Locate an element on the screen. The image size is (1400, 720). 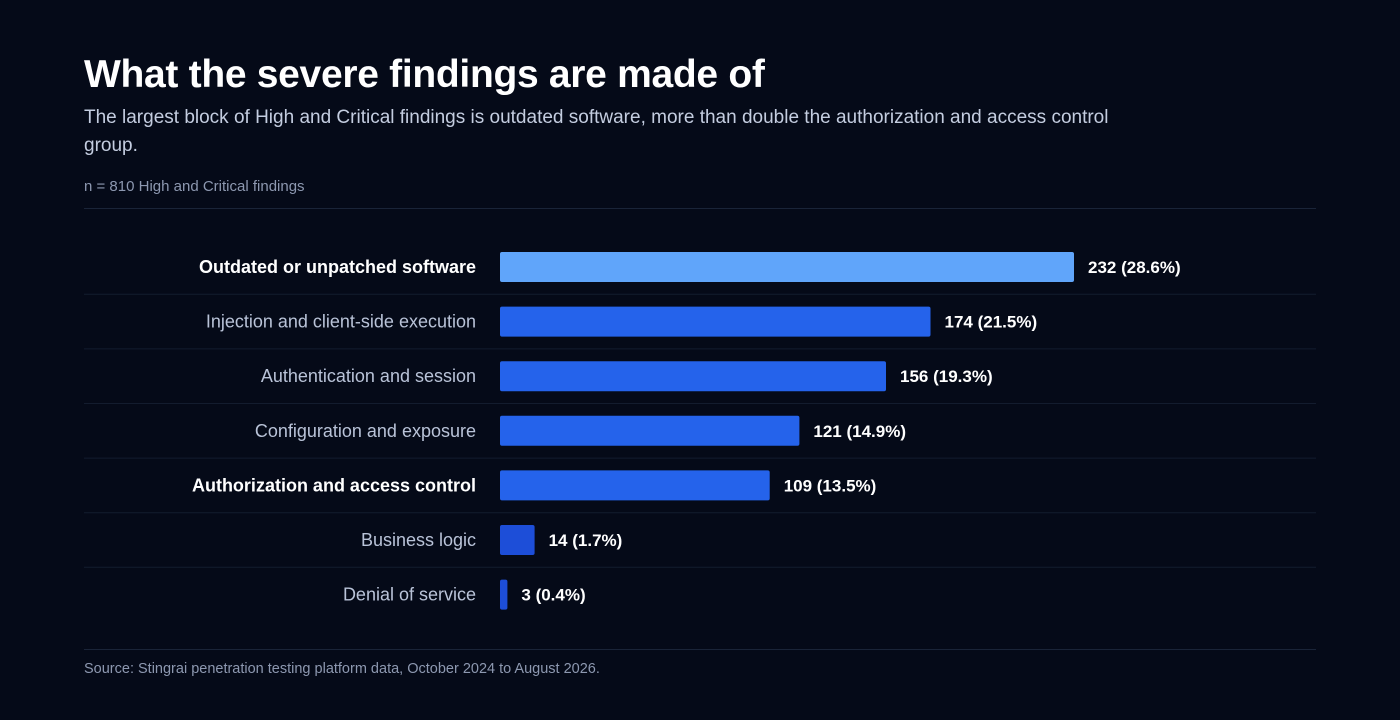
value-label-0: 232 (28.6%) is located at coordinates (1134, 267).